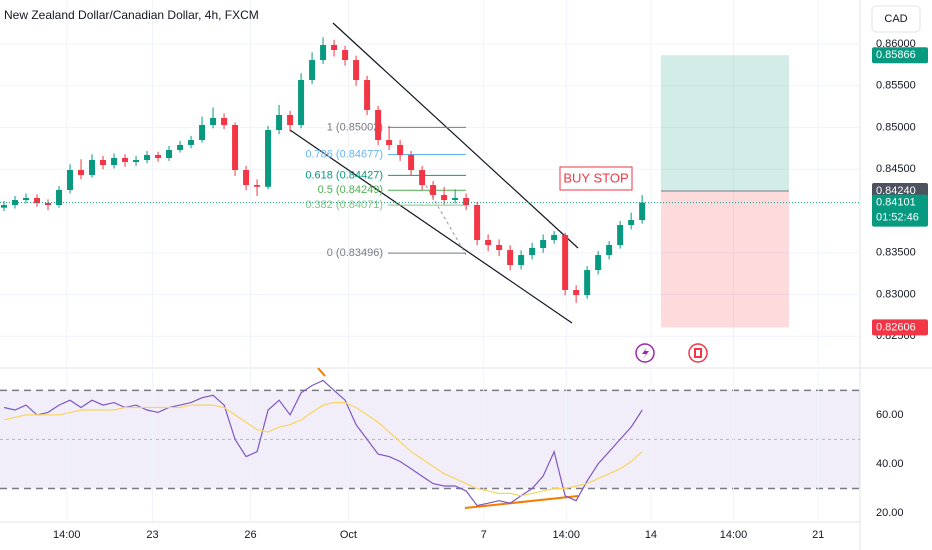 This screenshot has height=550, width=932. Describe the element at coordinates (431, 226) in the screenshot. I see `channel-lower` at that location.